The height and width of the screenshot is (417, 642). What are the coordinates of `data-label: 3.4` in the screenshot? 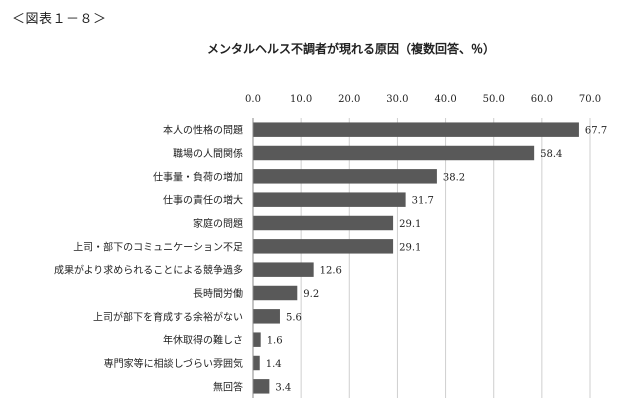 It's located at (283, 387).